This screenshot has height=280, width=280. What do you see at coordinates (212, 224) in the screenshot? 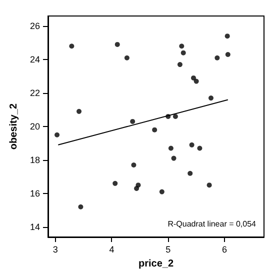
I see `annotation: R-Quadrat linear = 0,054` at bounding box center [212, 224].